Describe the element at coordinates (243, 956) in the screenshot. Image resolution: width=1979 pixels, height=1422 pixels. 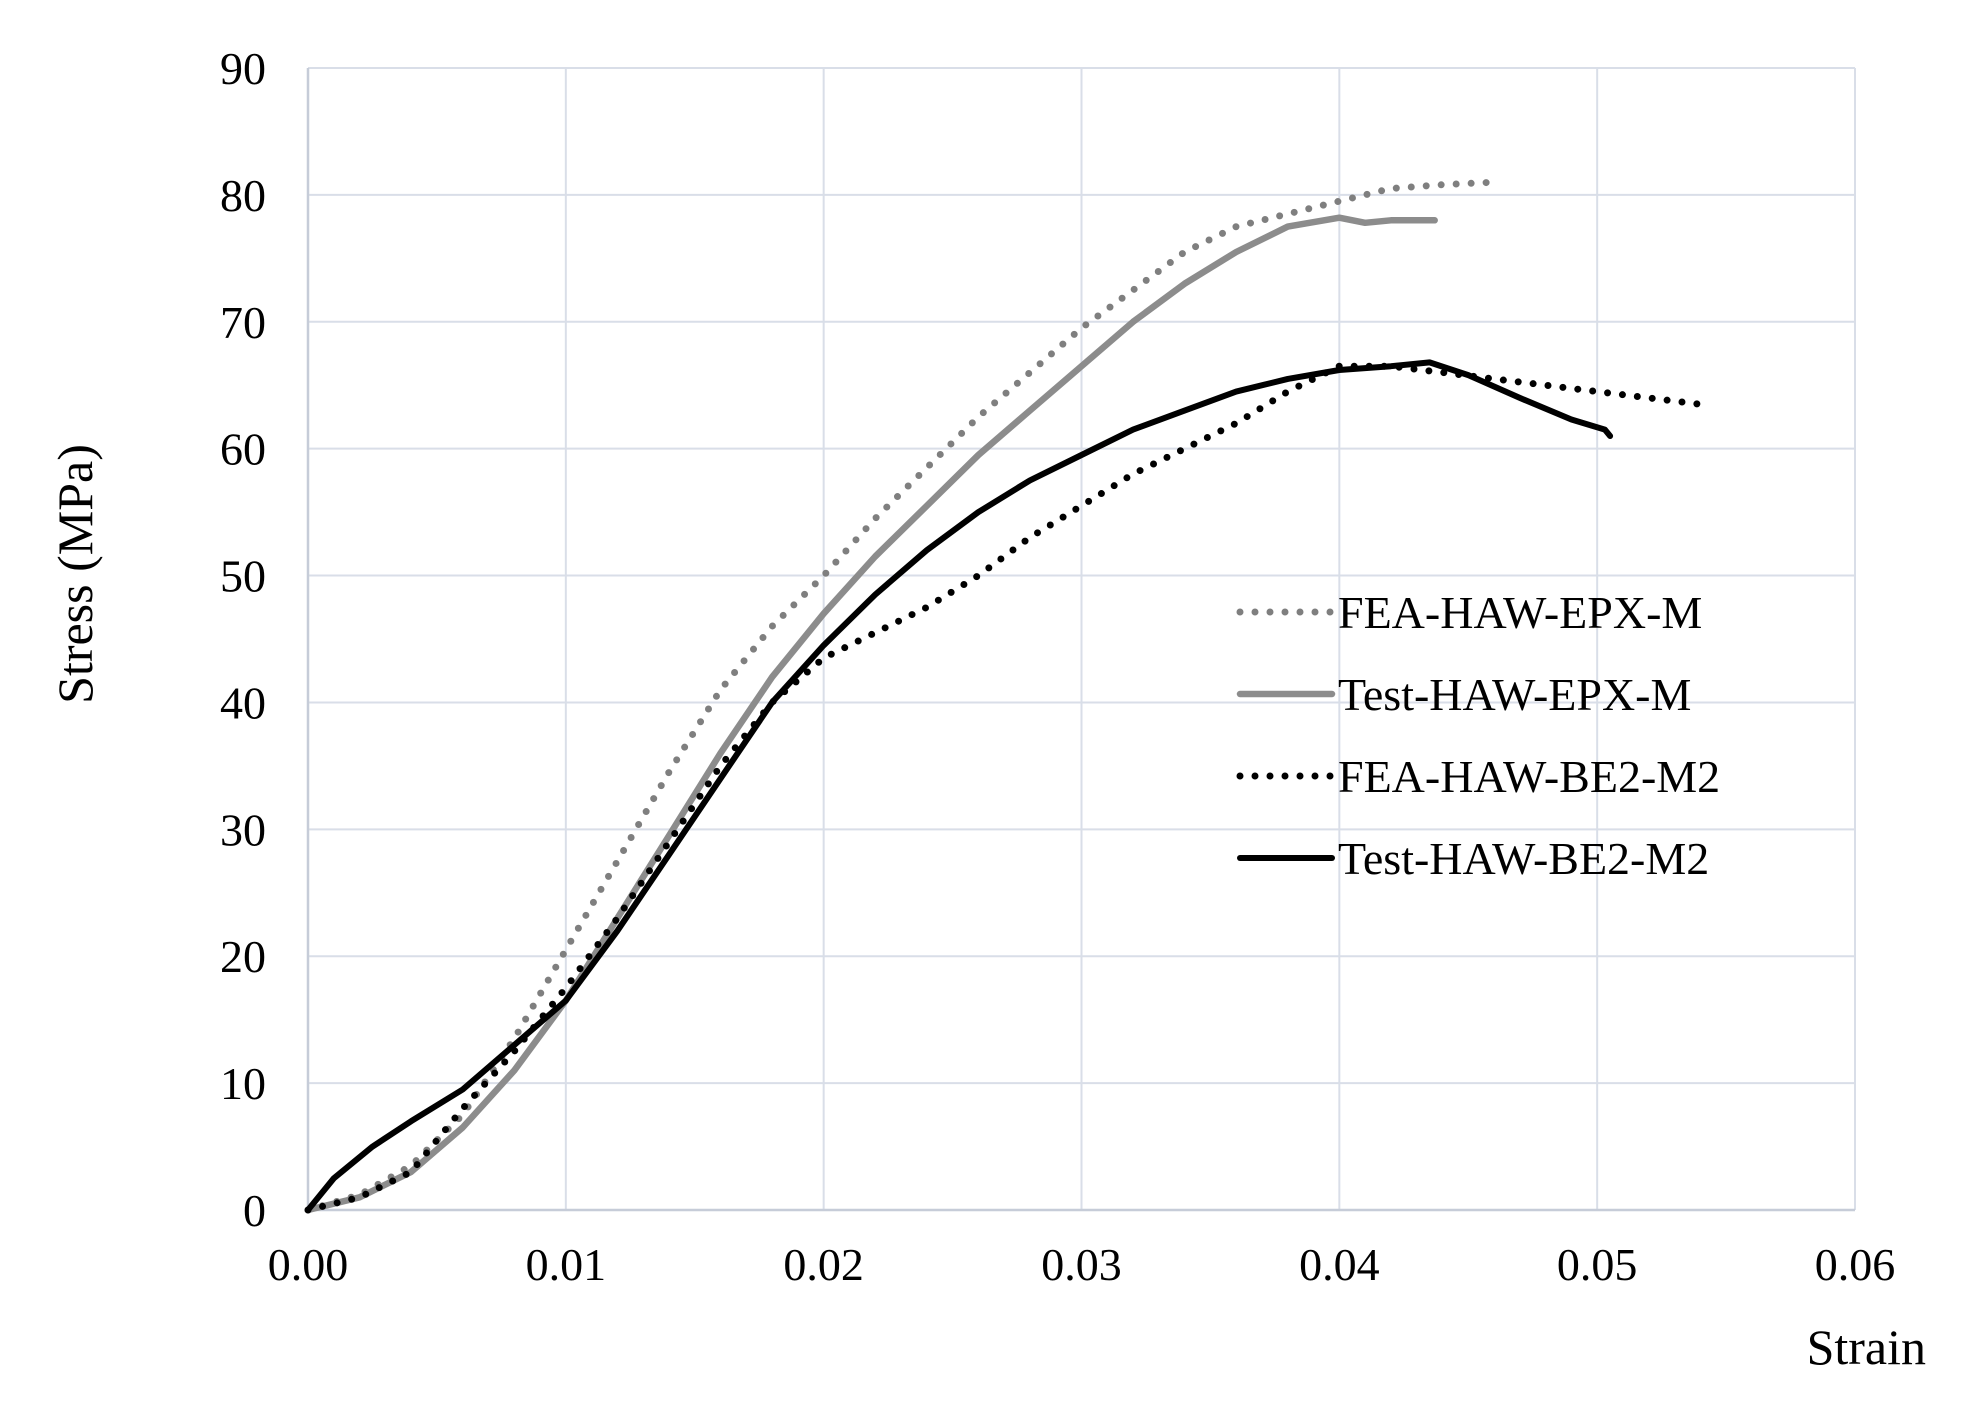
I see `y-tick-label: 20` at that location.